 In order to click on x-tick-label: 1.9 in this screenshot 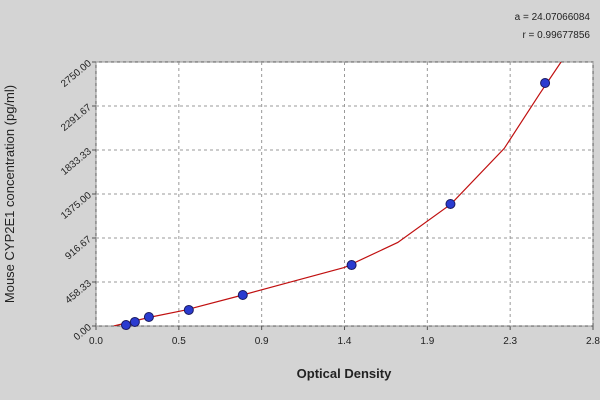, I will do `click(427, 341)`.